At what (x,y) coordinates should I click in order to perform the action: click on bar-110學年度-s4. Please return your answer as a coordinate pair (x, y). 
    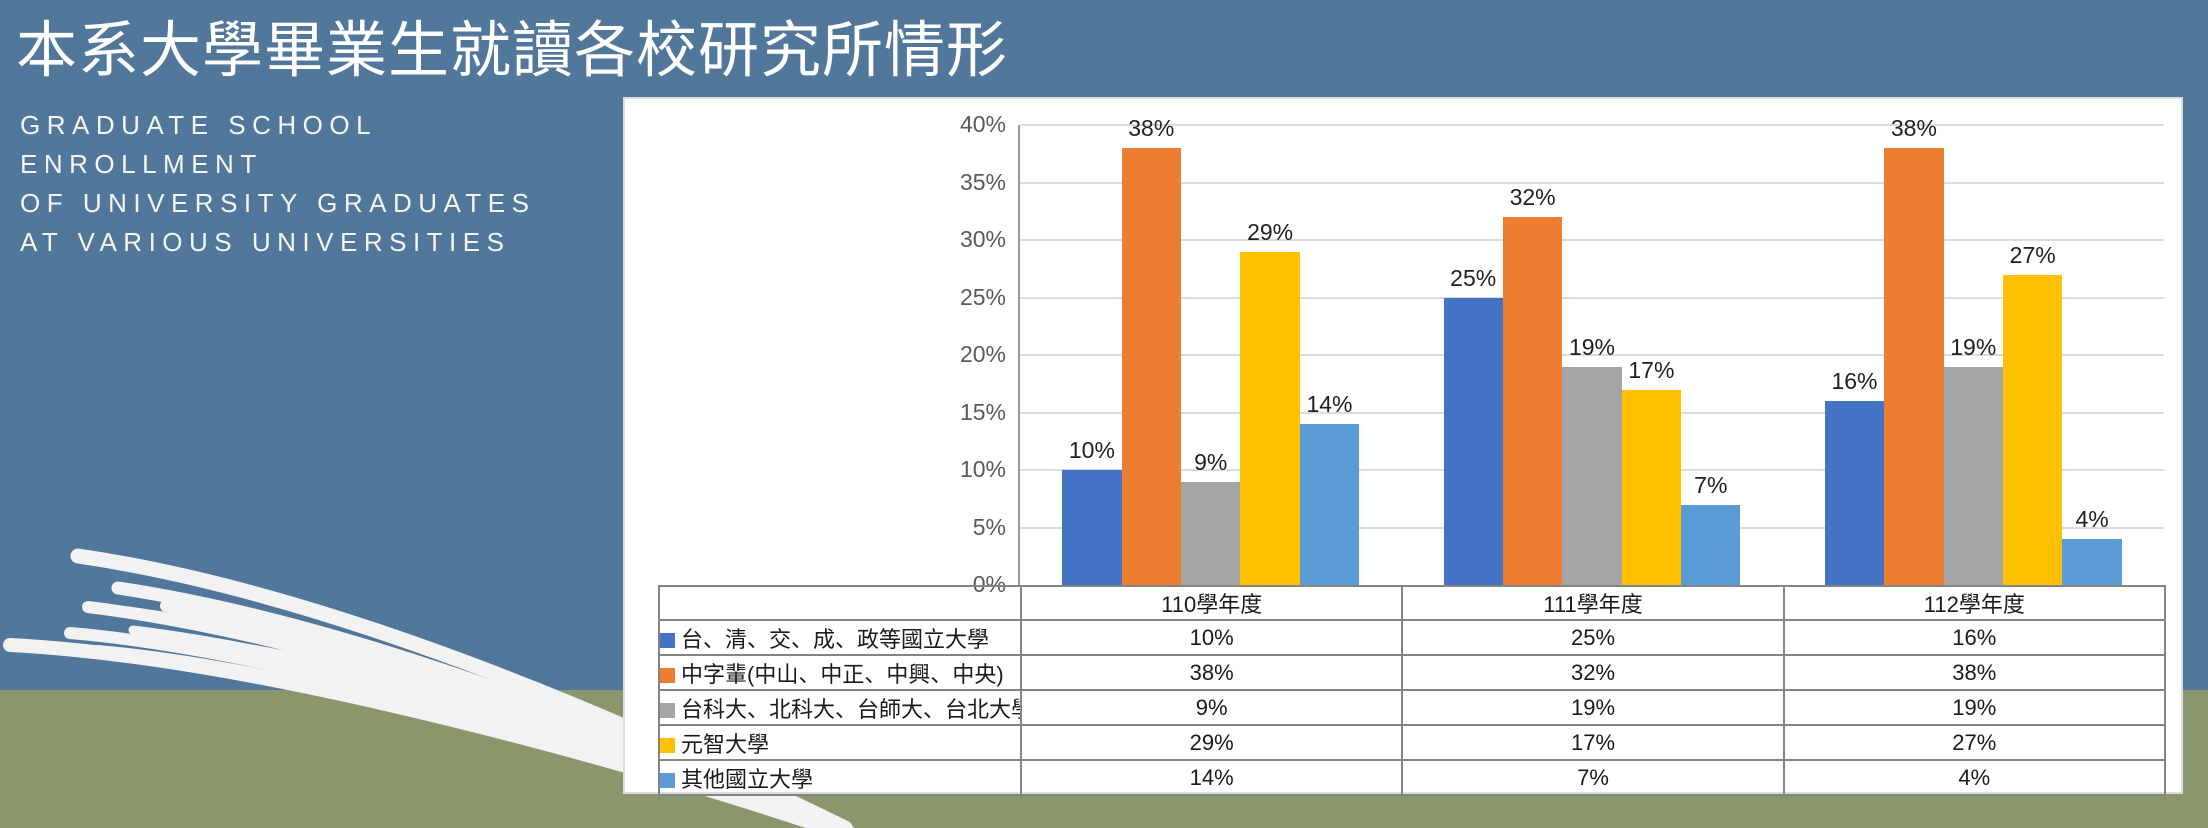
    Looking at the image, I should click on (1270, 418).